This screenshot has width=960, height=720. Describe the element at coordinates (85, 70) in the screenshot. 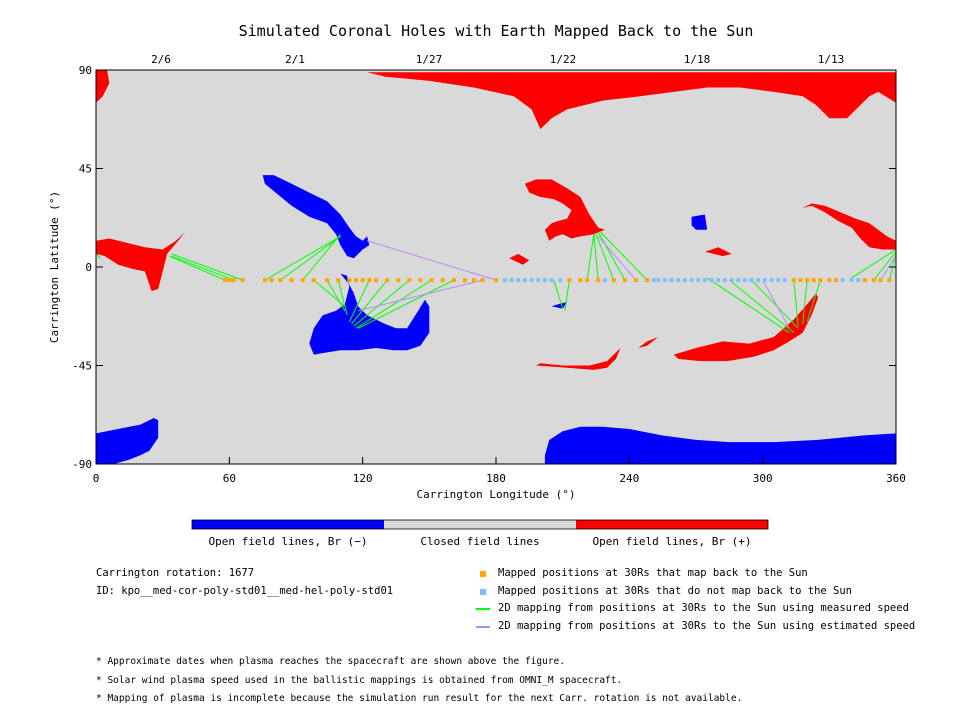

I see `y-tick-label-0: 90` at that location.